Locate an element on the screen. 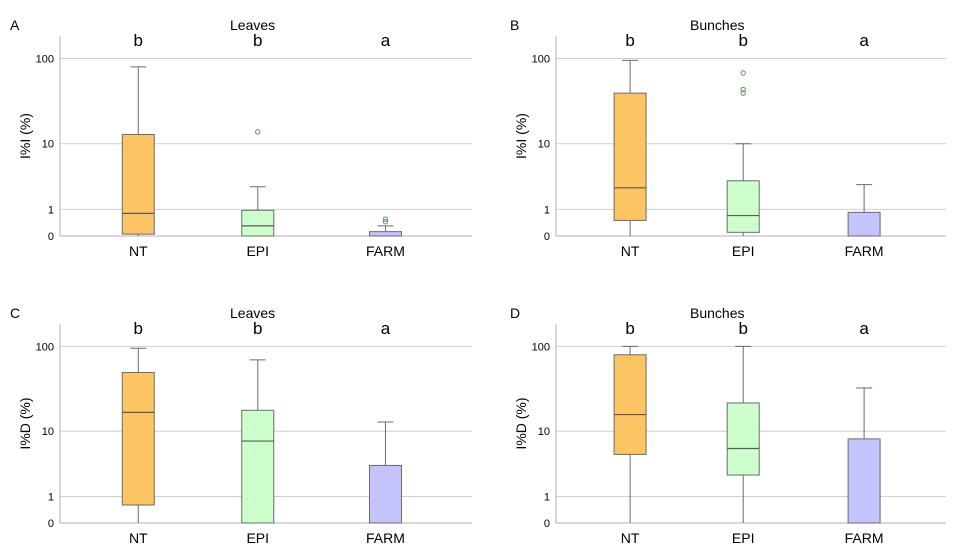  panel-c-box-epi is located at coordinates (258, 466).